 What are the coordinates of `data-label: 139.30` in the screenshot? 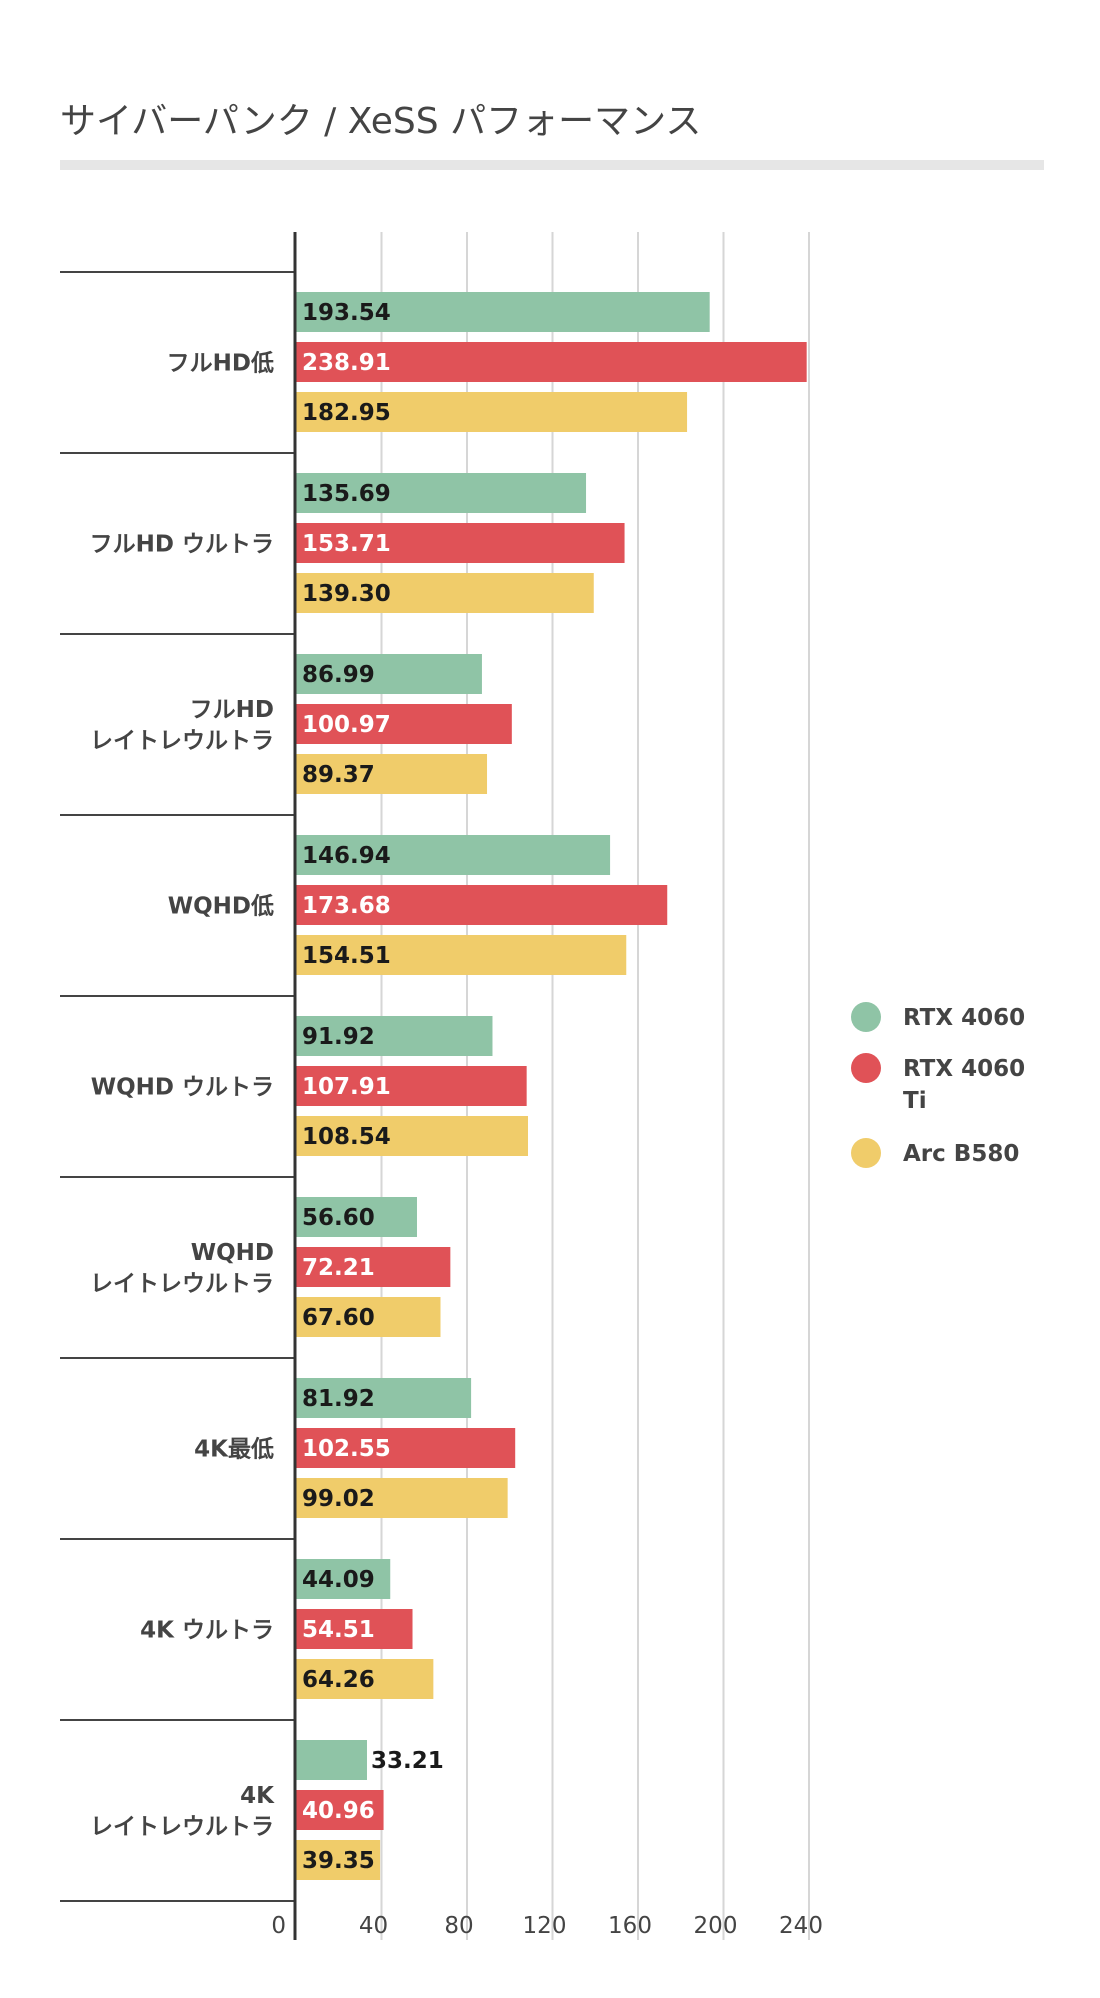 It's located at (346, 594).